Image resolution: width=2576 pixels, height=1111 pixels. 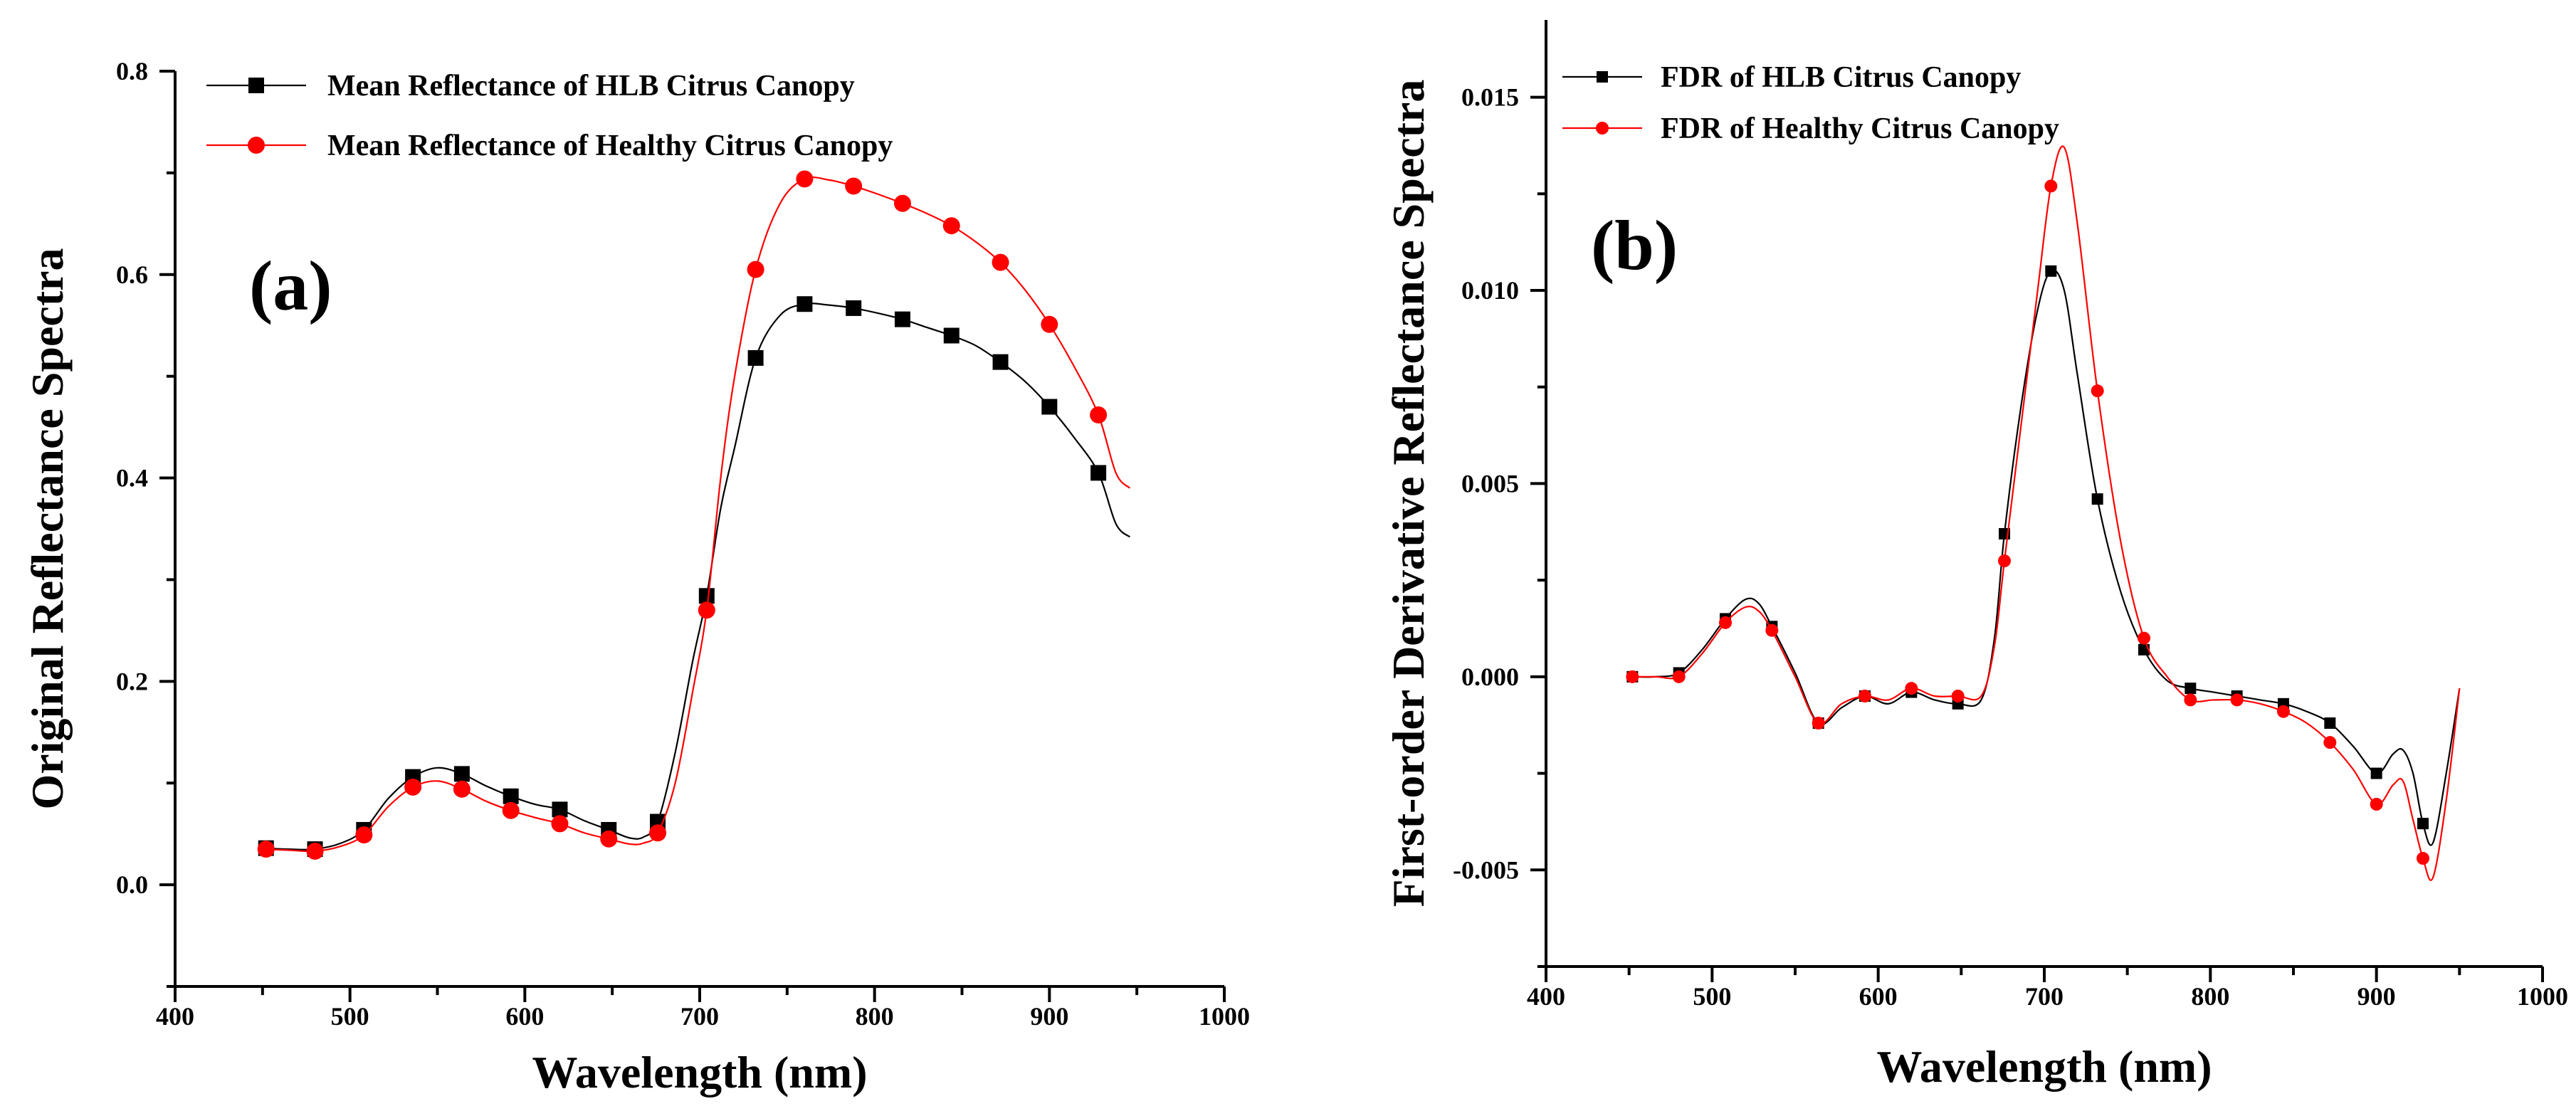 What do you see at coordinates (1225, 1016) in the screenshot?
I see `x-tick-label-a: 1000` at bounding box center [1225, 1016].